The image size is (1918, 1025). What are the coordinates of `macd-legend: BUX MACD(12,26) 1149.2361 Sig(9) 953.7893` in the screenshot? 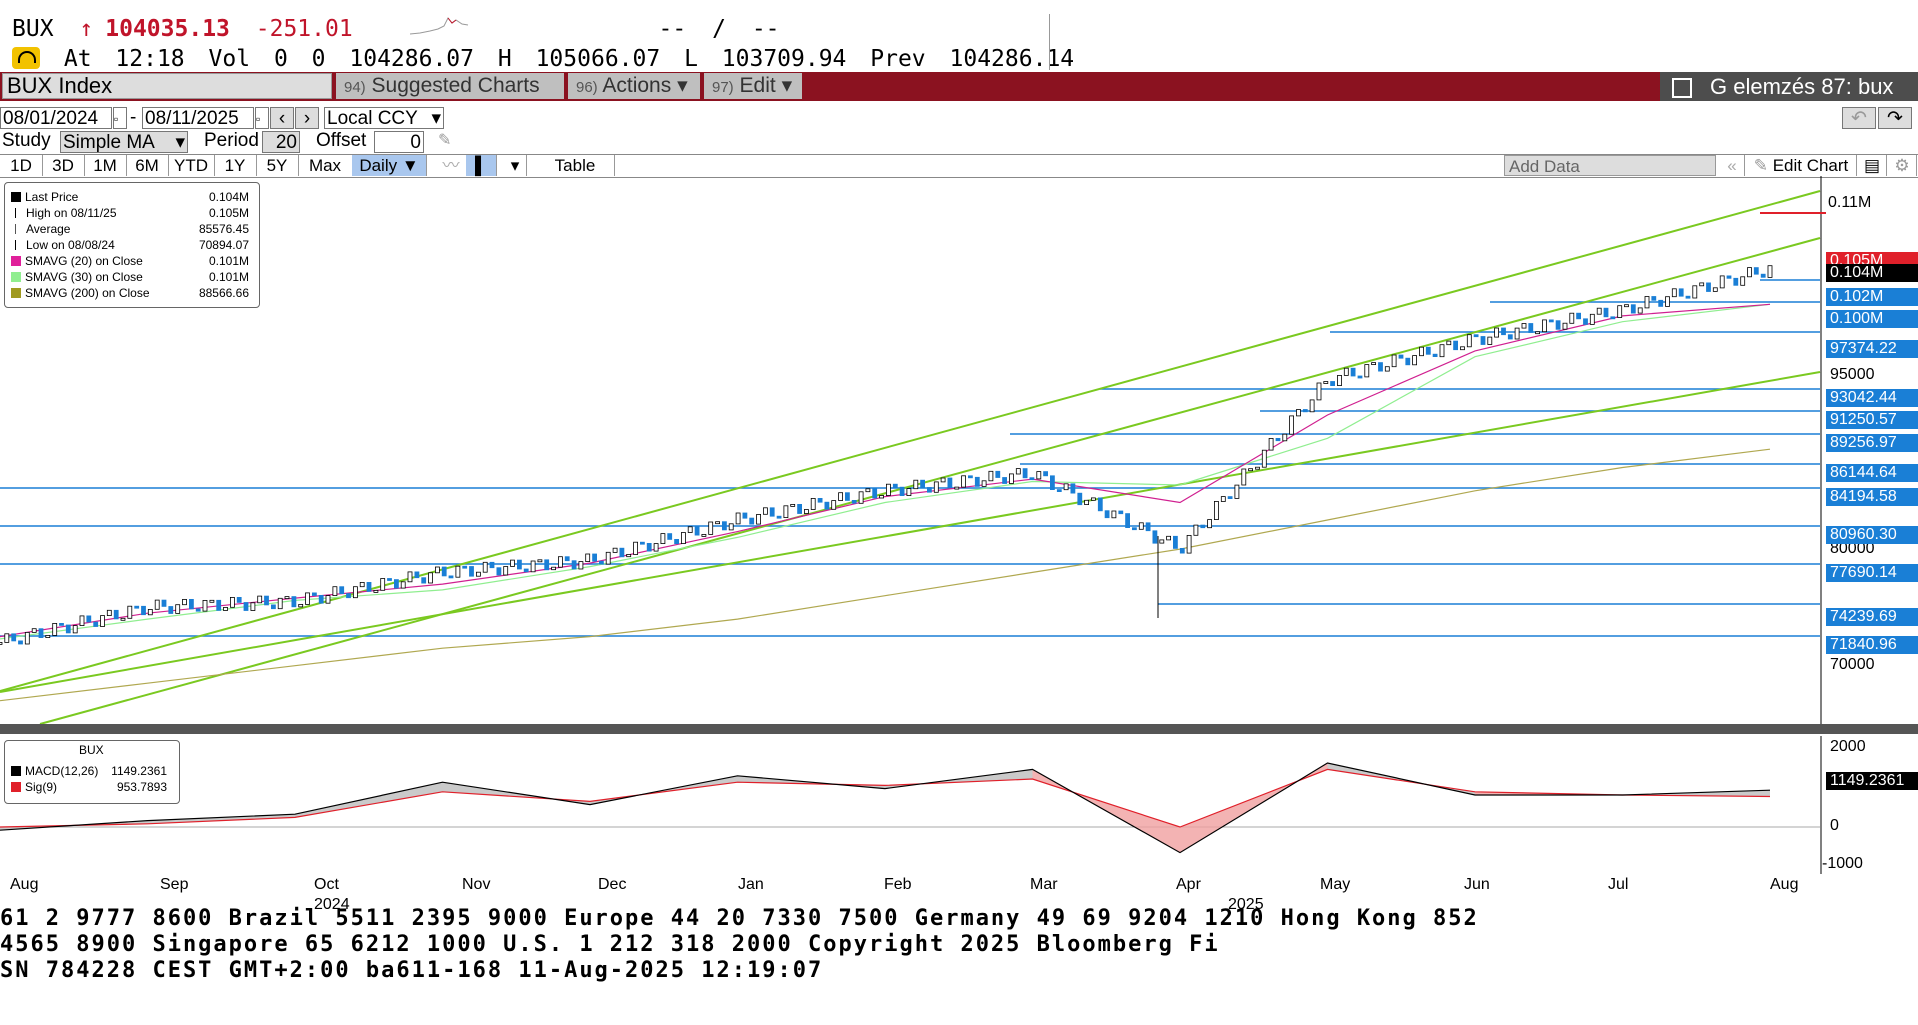 It's located at (92, 772).